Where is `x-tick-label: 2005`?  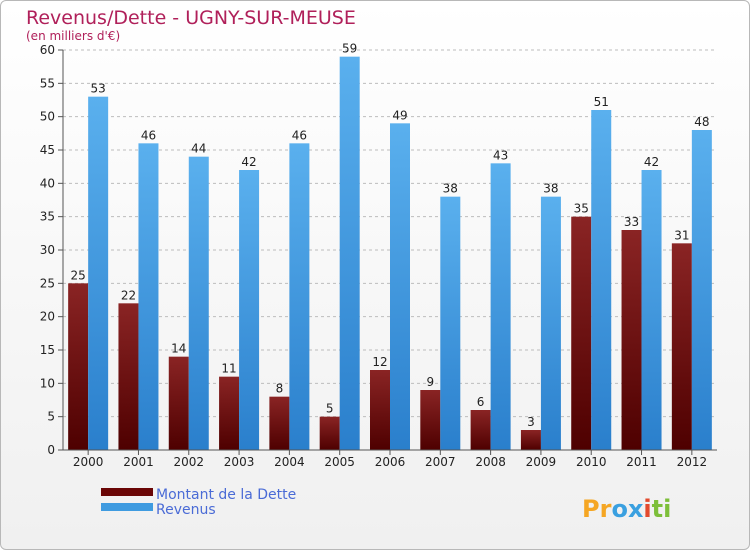 x-tick-label: 2005 is located at coordinates (339, 462).